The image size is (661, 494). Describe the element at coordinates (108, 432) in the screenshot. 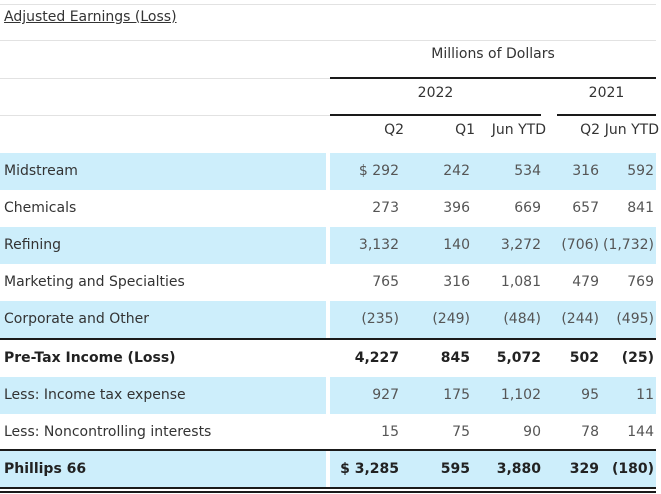

I see `row-label: Less: Noncontrolling interests` at that location.